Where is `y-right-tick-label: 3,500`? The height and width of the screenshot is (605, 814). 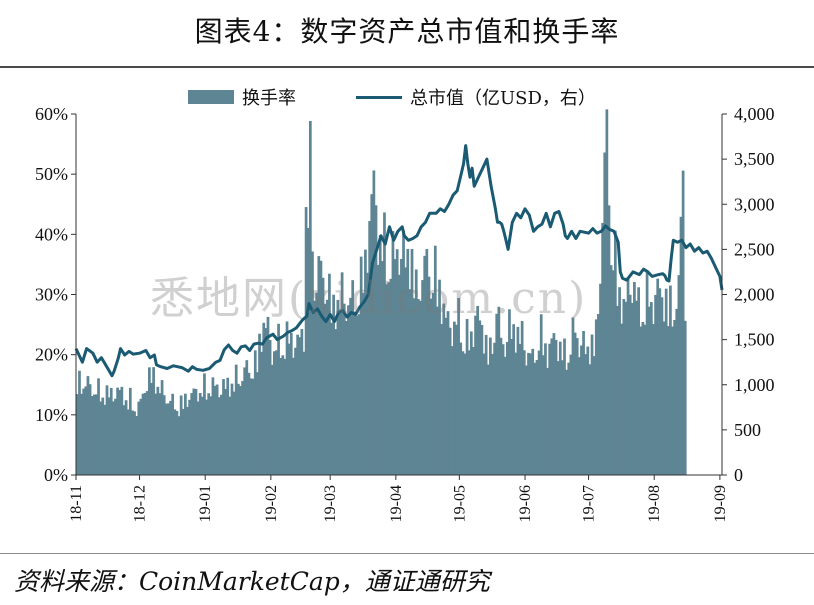 y-right-tick-label: 3,500 is located at coordinates (754, 159).